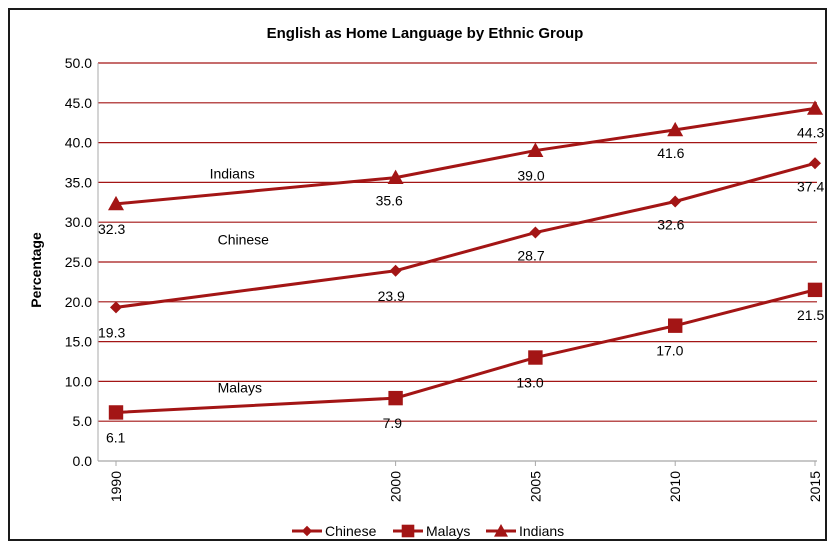 This screenshot has width=833, height=546. Describe the element at coordinates (111, 332) in the screenshot. I see `data-label: 19.3` at that location.